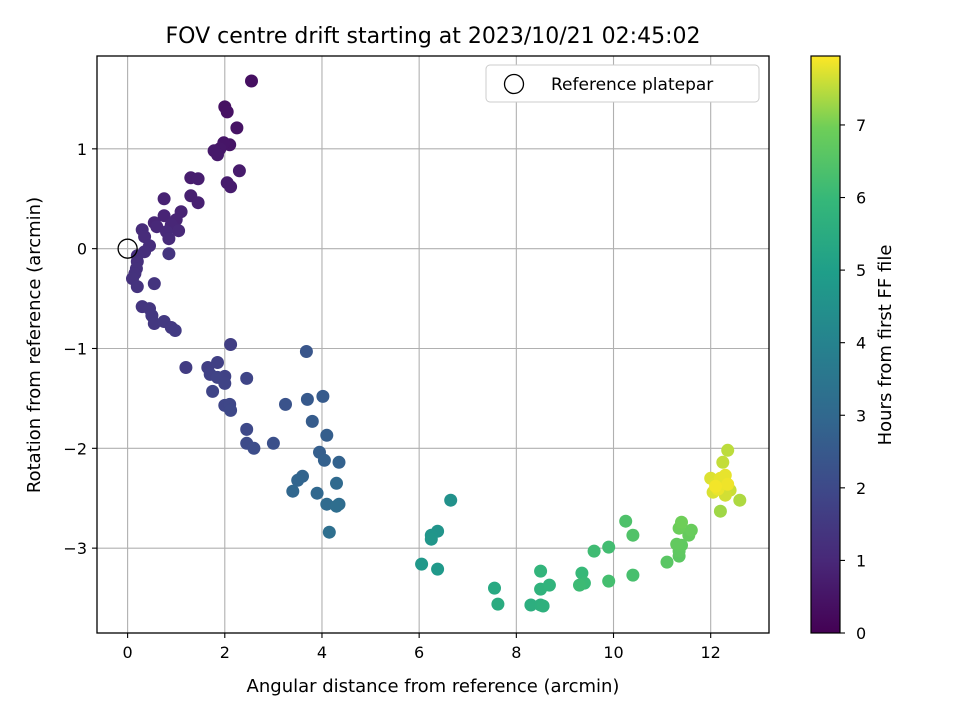 The height and width of the screenshot is (720, 960). Describe the element at coordinates (419, 652) in the screenshot. I see `x-tick-label: 6` at that location.